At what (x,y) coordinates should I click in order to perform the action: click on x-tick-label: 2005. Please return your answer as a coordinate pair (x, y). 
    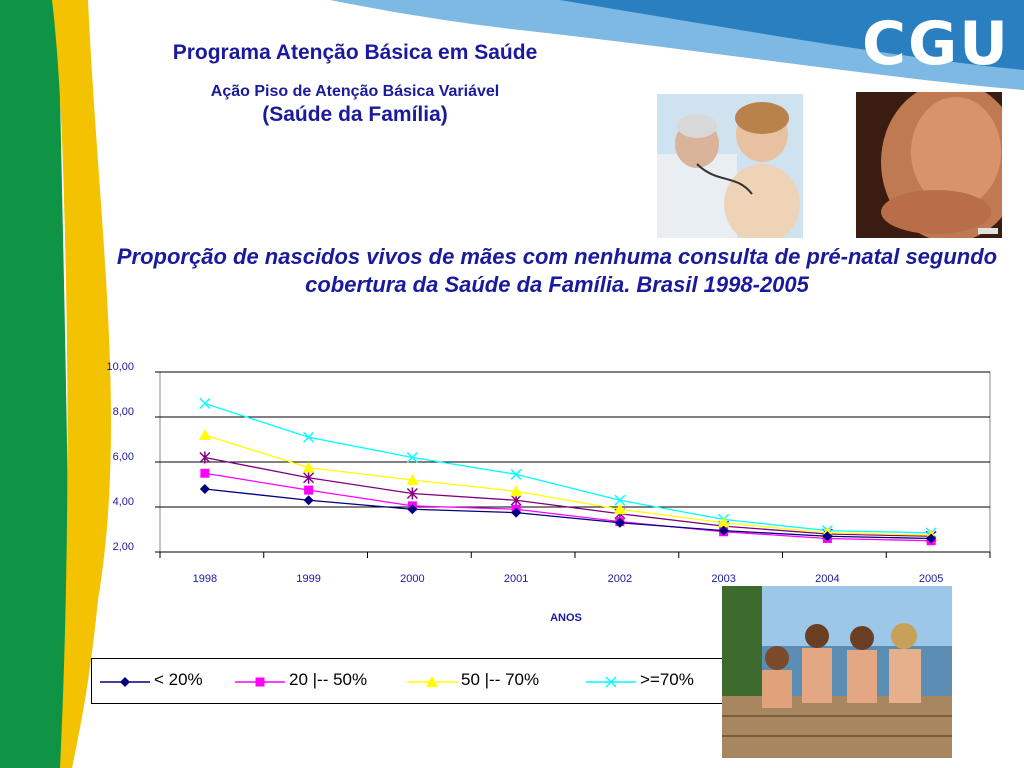
    Looking at the image, I should click on (931, 579).